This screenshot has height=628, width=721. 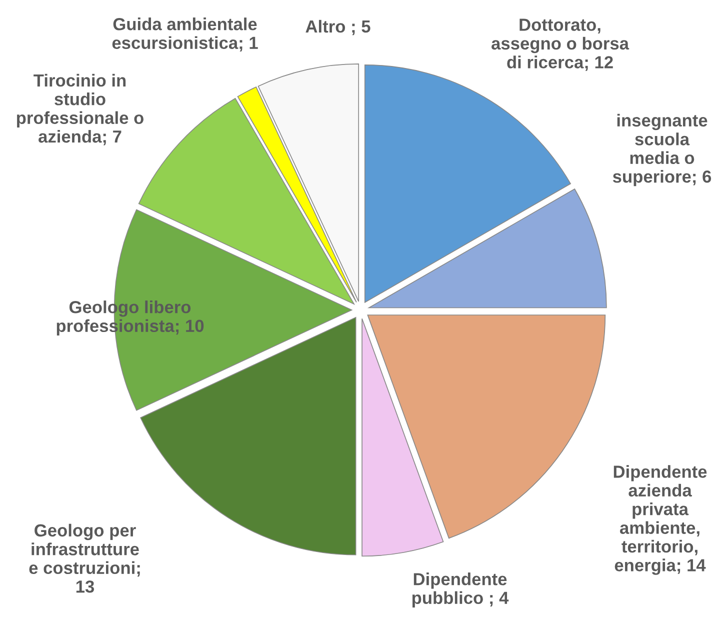 I want to click on slice-label: Dipendente pubblico ; 4, so click(x=460, y=590).